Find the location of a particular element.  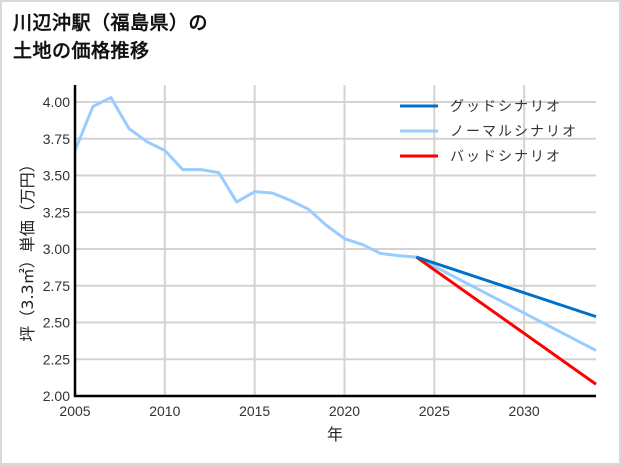

title-line-1: 川辺沖駅（福島県）の is located at coordinates (111, 23).